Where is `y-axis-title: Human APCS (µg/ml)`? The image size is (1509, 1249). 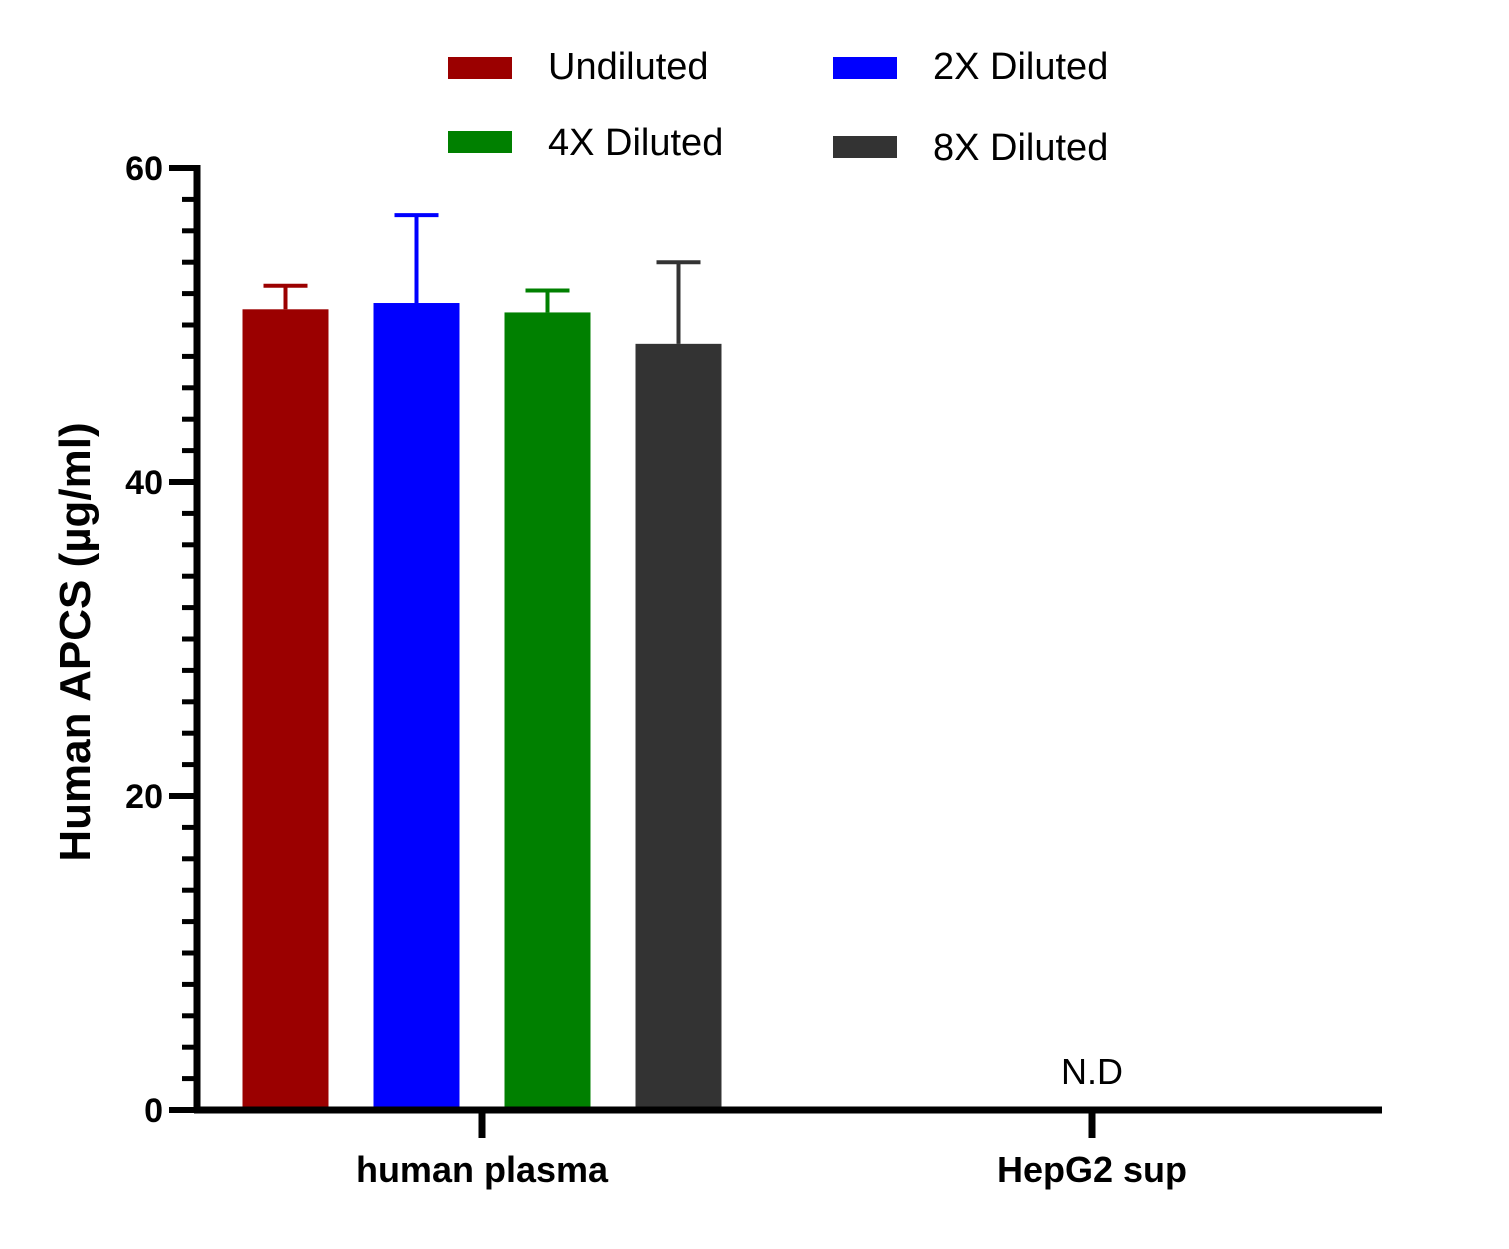 y-axis-title: Human APCS (µg/ml) is located at coordinates (75, 641).